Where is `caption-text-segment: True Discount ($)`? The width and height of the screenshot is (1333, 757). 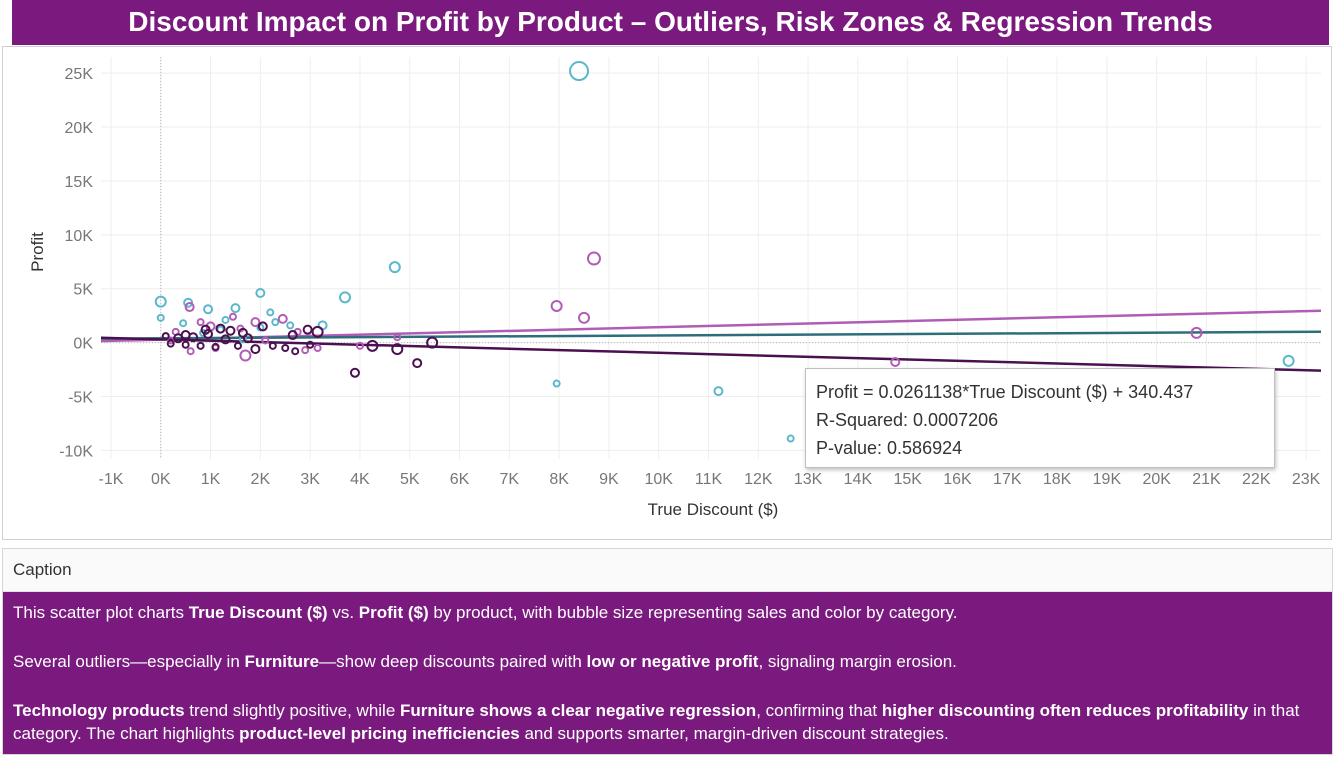 caption-text-segment: True Discount ($) is located at coordinates (258, 612).